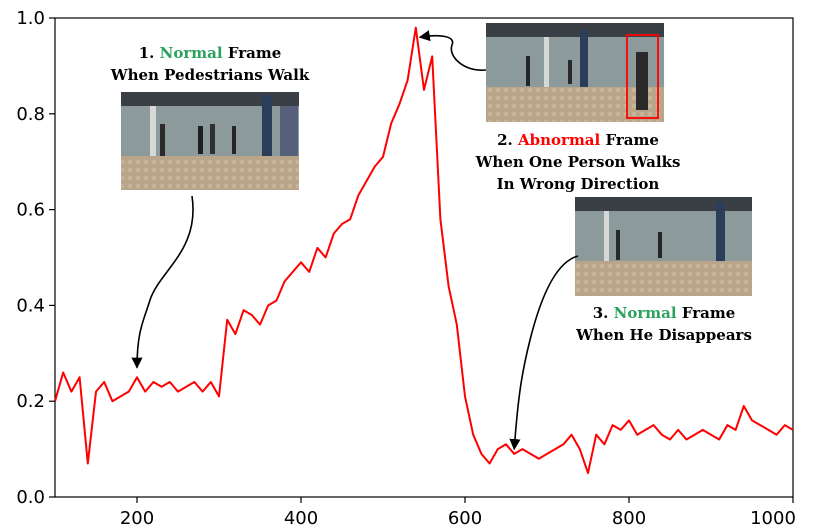 The height and width of the screenshot is (530, 830). I want to click on annotation-3-line-1: When He Disappears, so click(663, 335).